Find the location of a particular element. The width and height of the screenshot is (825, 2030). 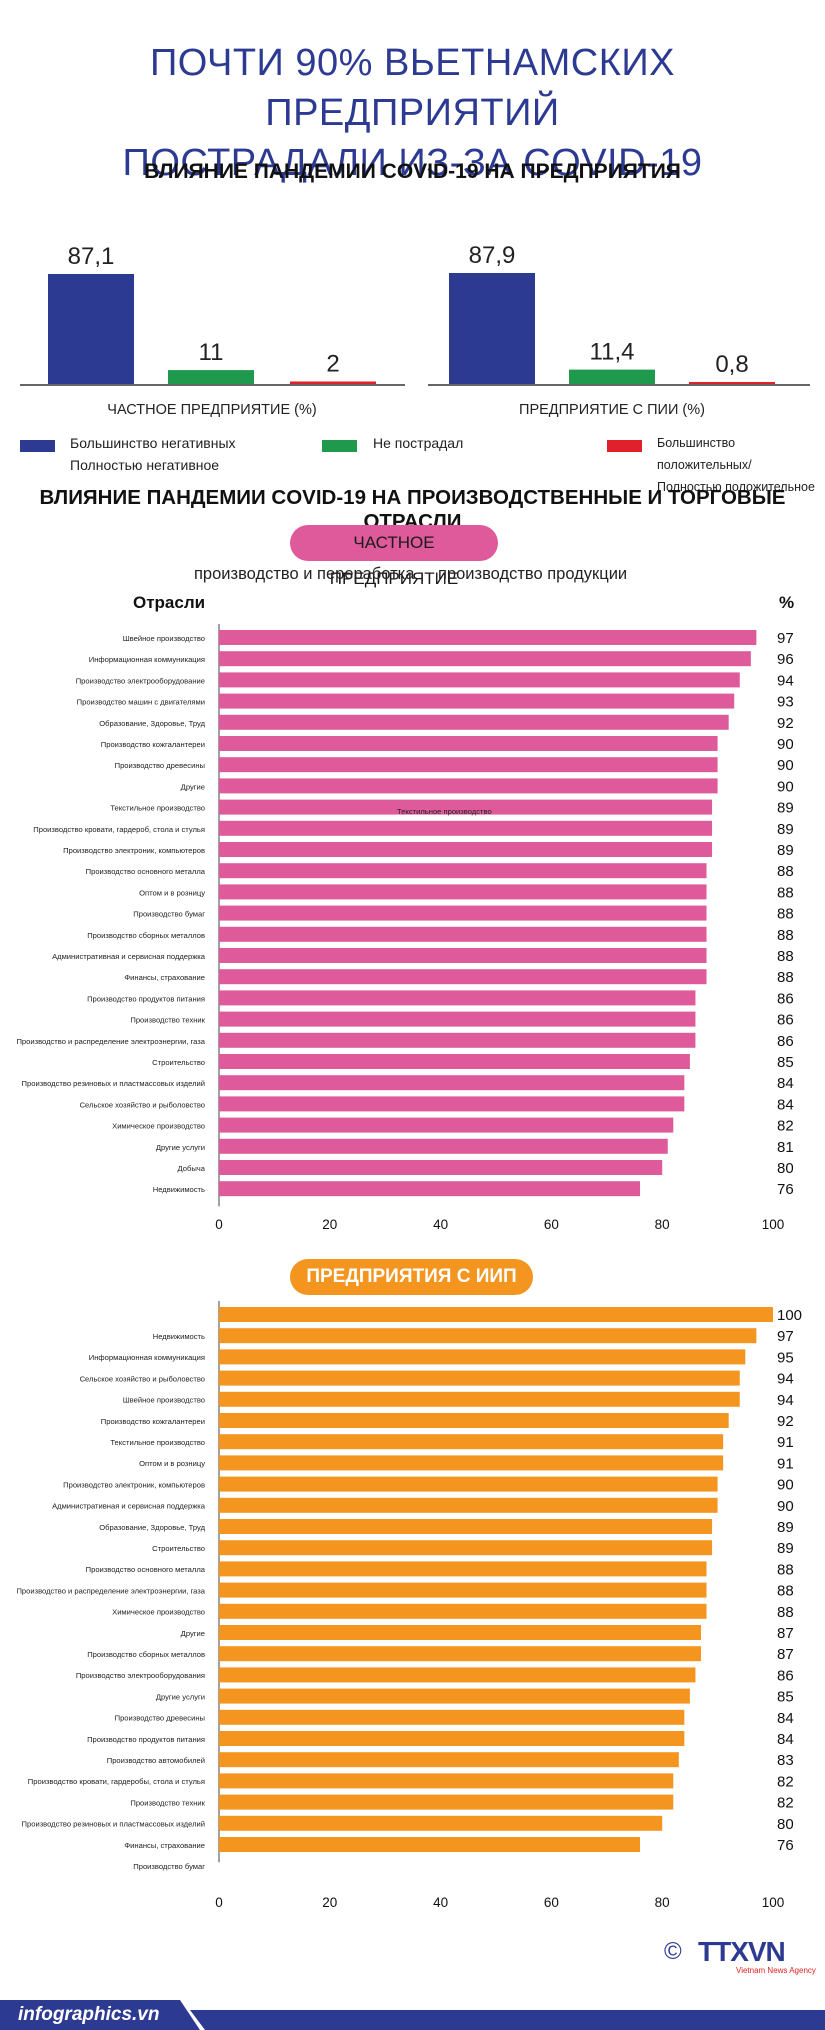

subtitle-left: производство и переработка is located at coordinates (304, 574).